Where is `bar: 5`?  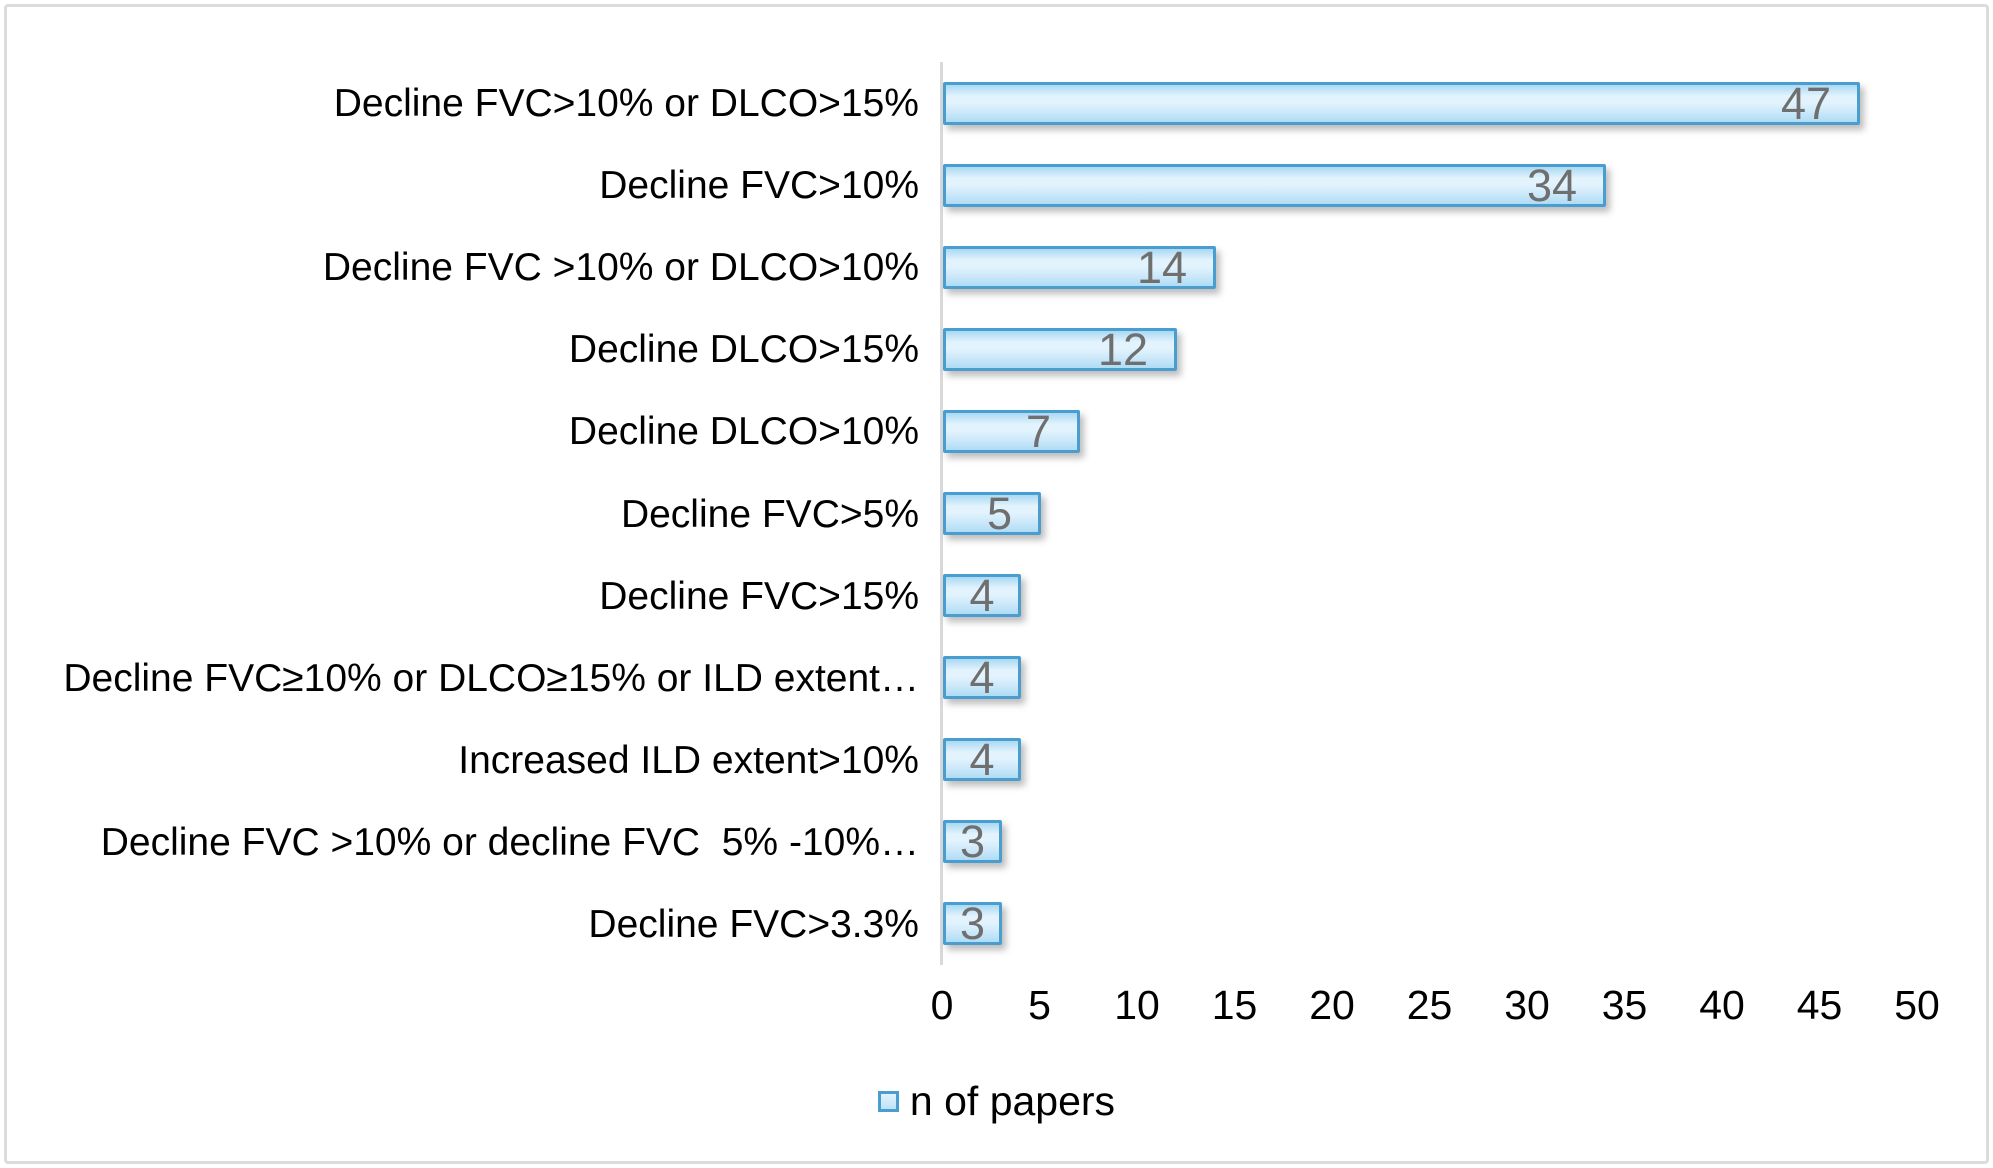 bar: 5 is located at coordinates (992, 513).